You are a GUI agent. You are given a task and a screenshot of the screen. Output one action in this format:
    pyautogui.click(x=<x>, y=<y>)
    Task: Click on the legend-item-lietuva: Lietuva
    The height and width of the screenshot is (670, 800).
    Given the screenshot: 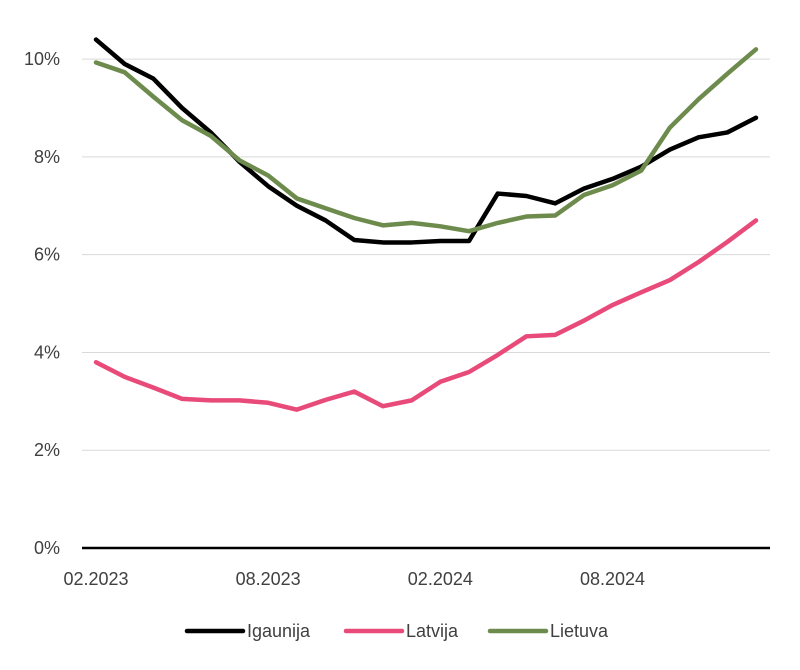 What is the action you would take?
    pyautogui.click(x=548, y=631)
    